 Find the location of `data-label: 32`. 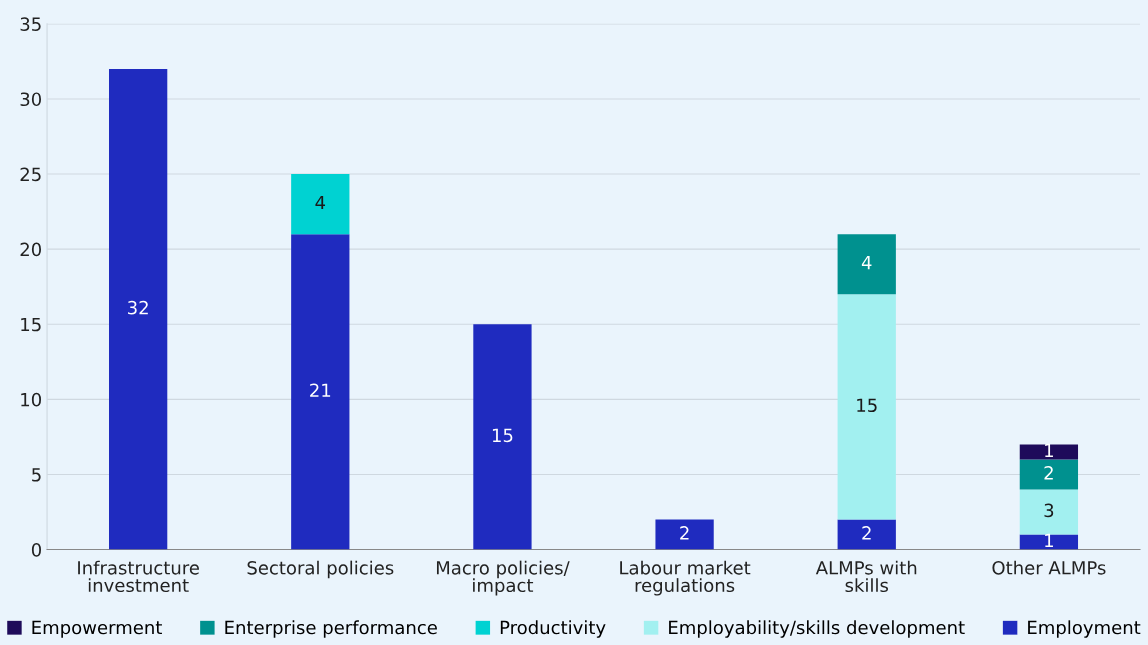

data-label: 32 is located at coordinates (138, 307).